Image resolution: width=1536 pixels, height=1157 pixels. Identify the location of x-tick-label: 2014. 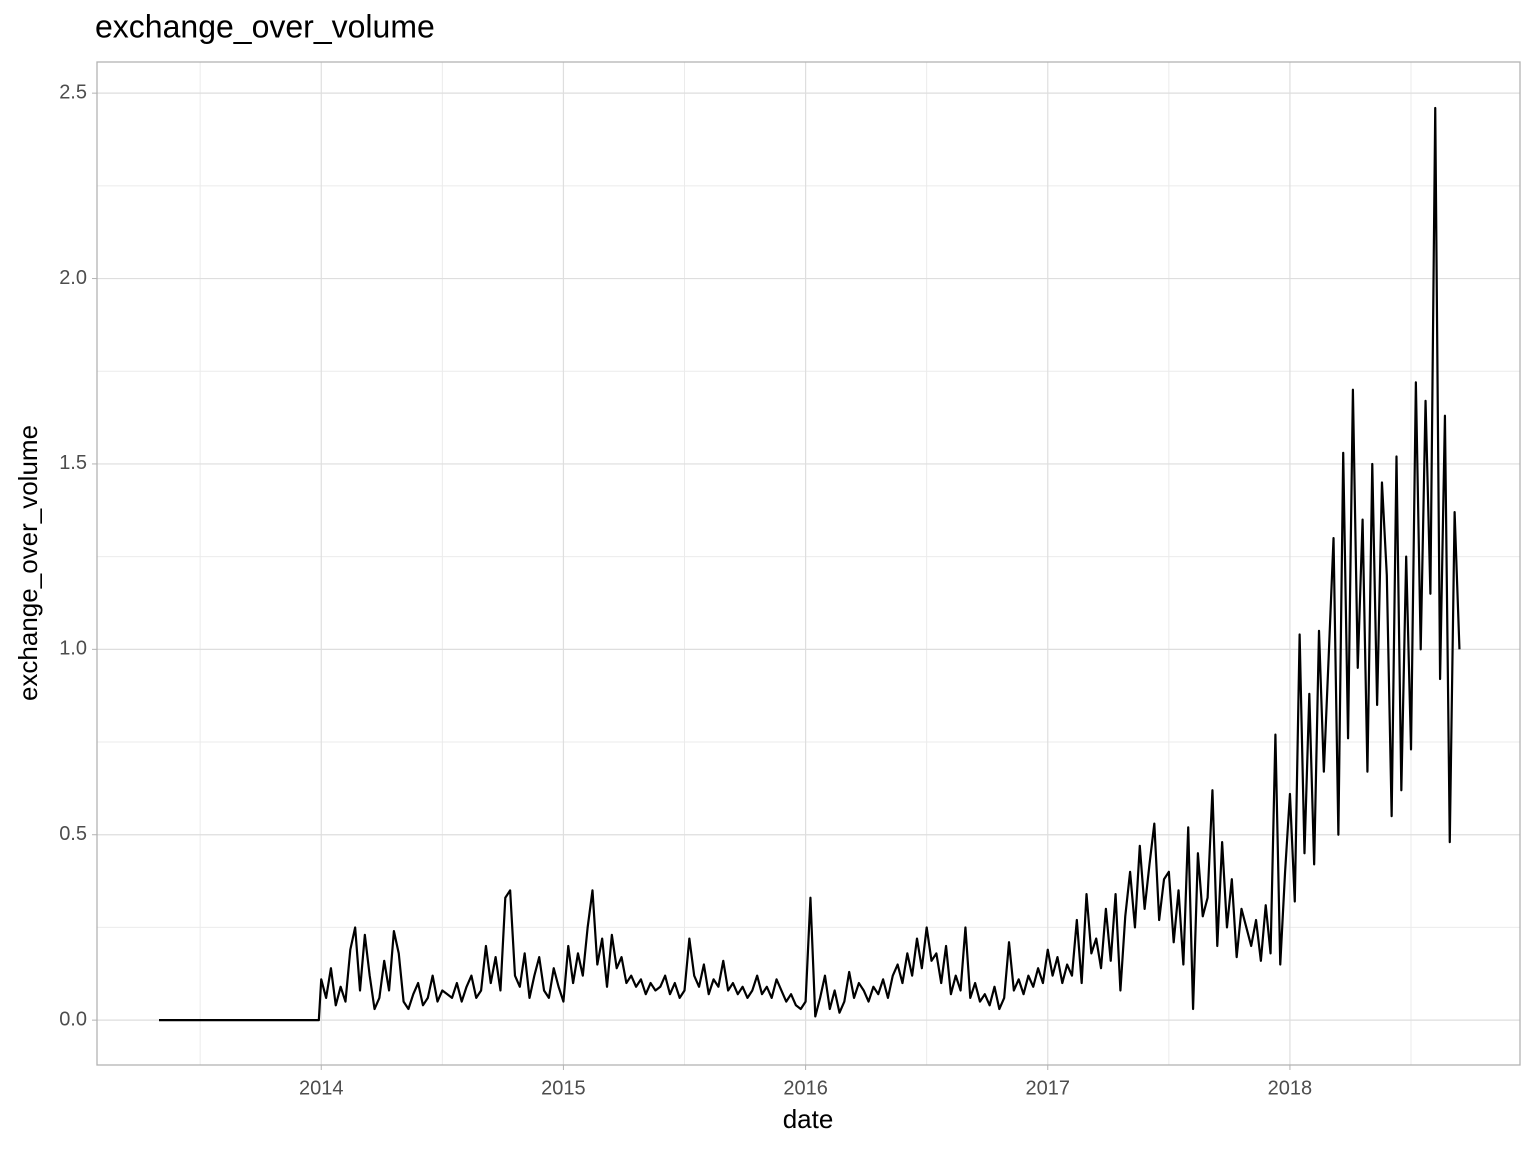
(321, 1088).